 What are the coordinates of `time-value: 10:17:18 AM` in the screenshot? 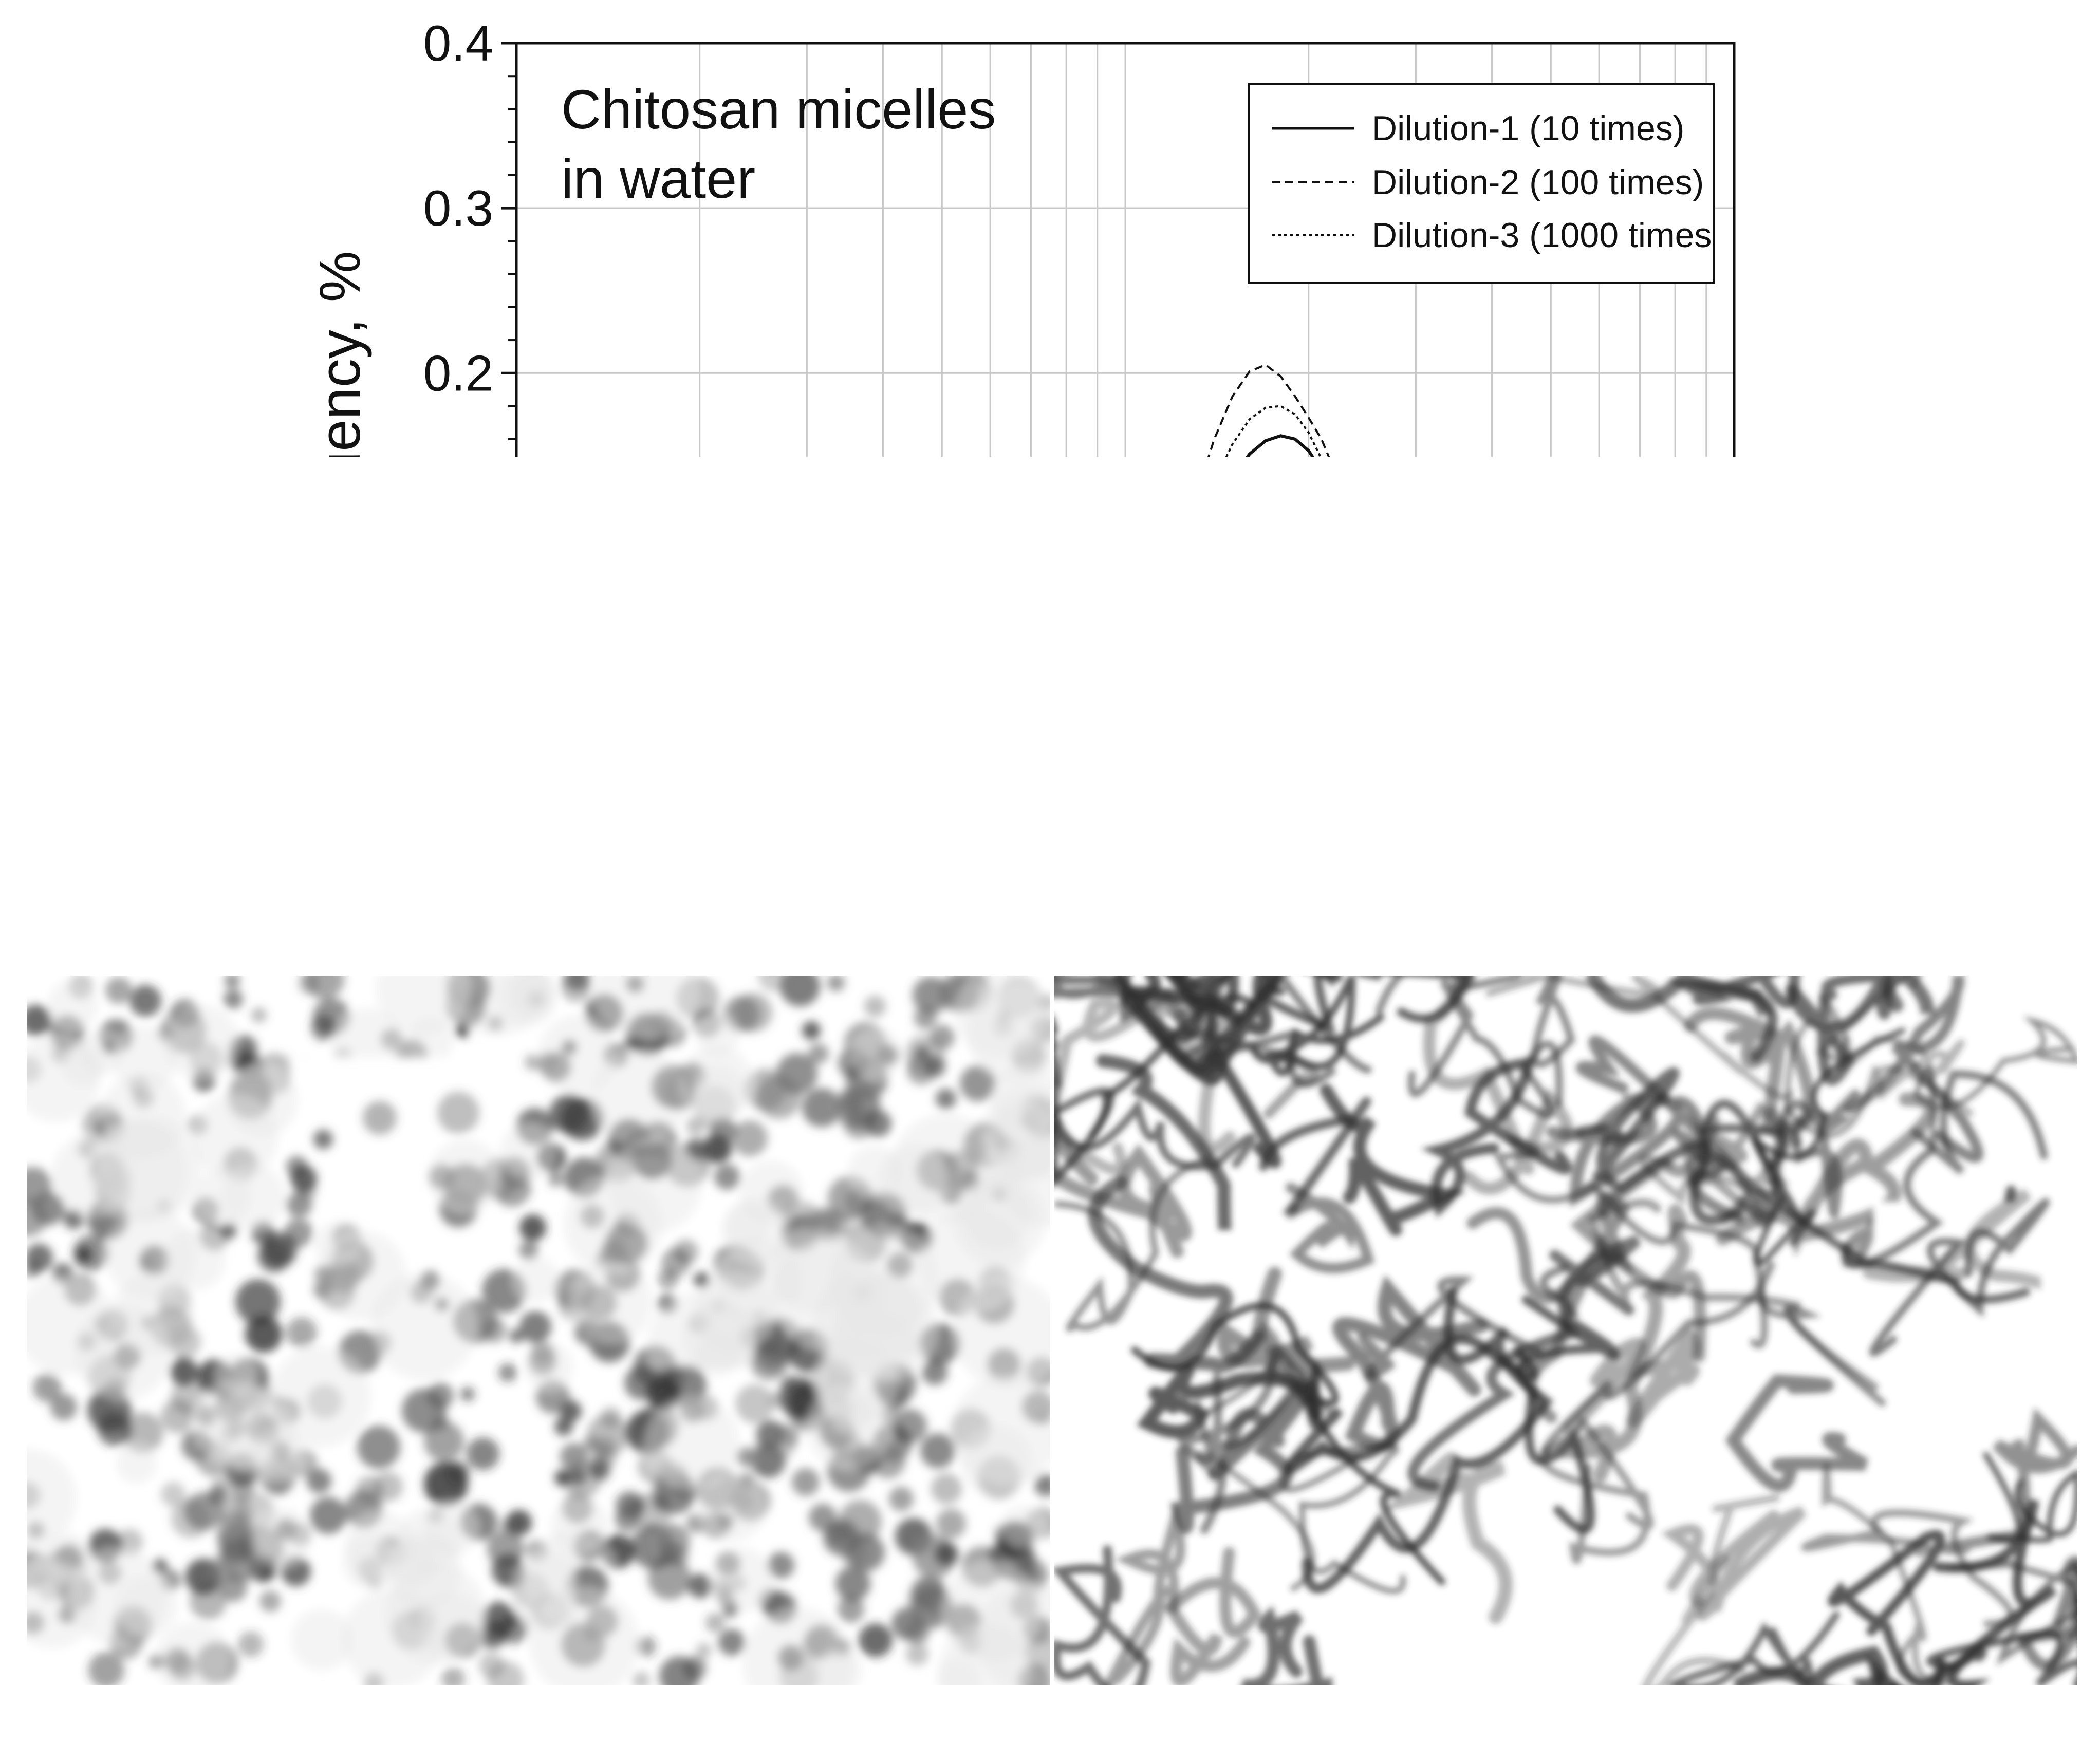 It's located at (471, 1743).